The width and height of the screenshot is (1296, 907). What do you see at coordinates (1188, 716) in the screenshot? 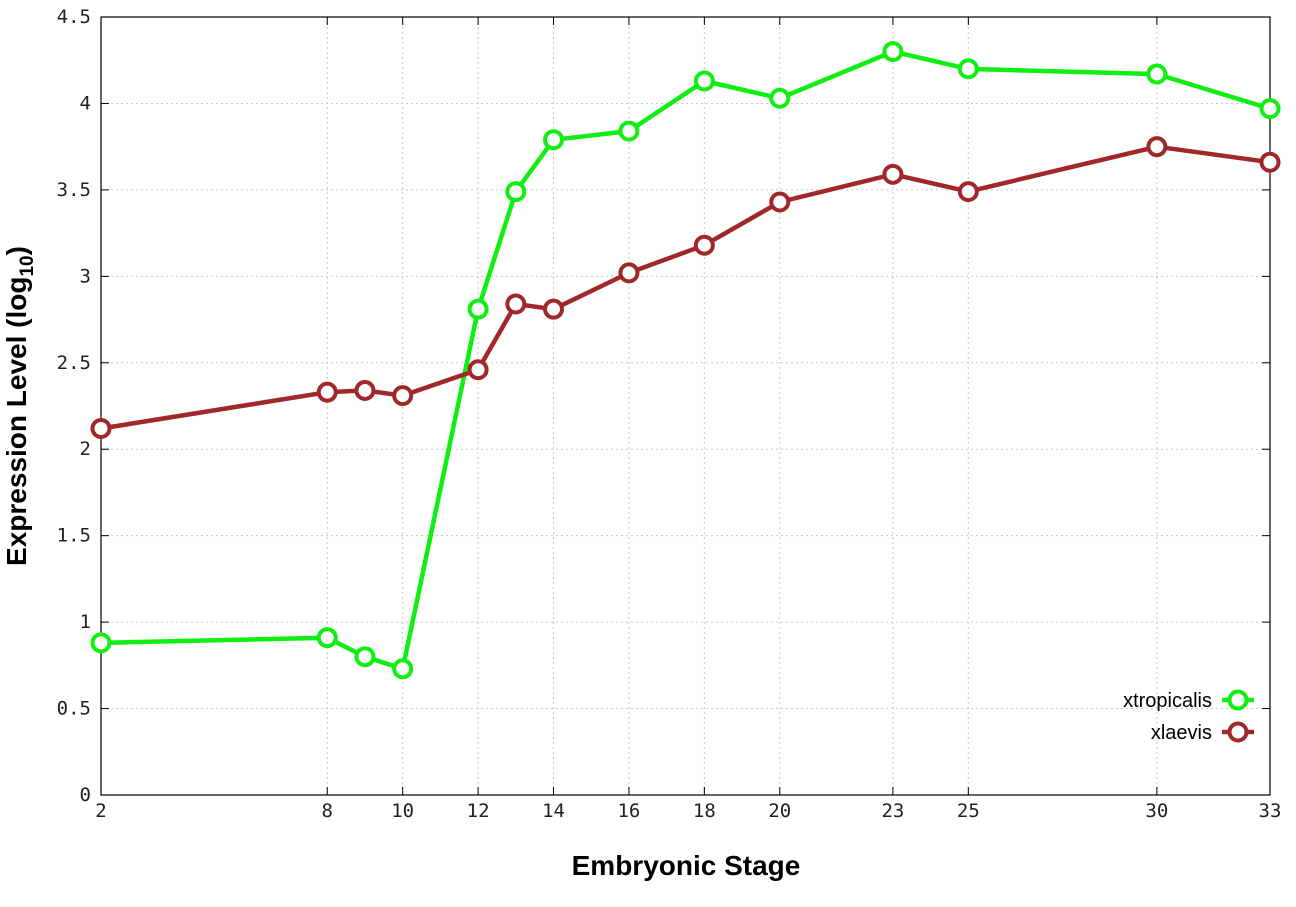
I see `legend: xtropicalis xlaevis` at bounding box center [1188, 716].